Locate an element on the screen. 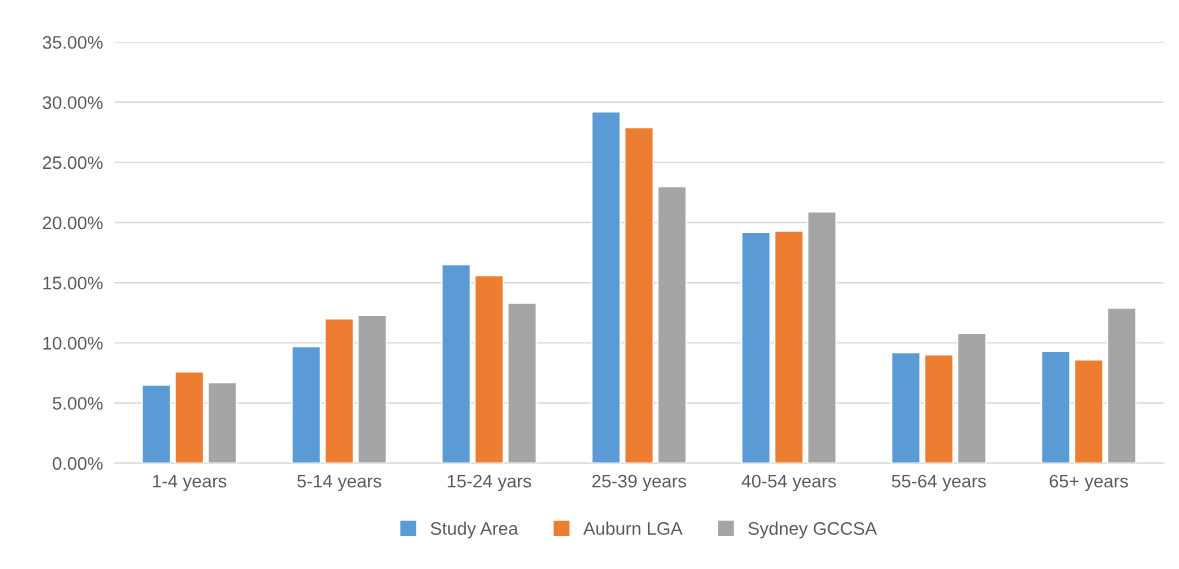  x-tick-label: 65+ years is located at coordinates (1088, 483).